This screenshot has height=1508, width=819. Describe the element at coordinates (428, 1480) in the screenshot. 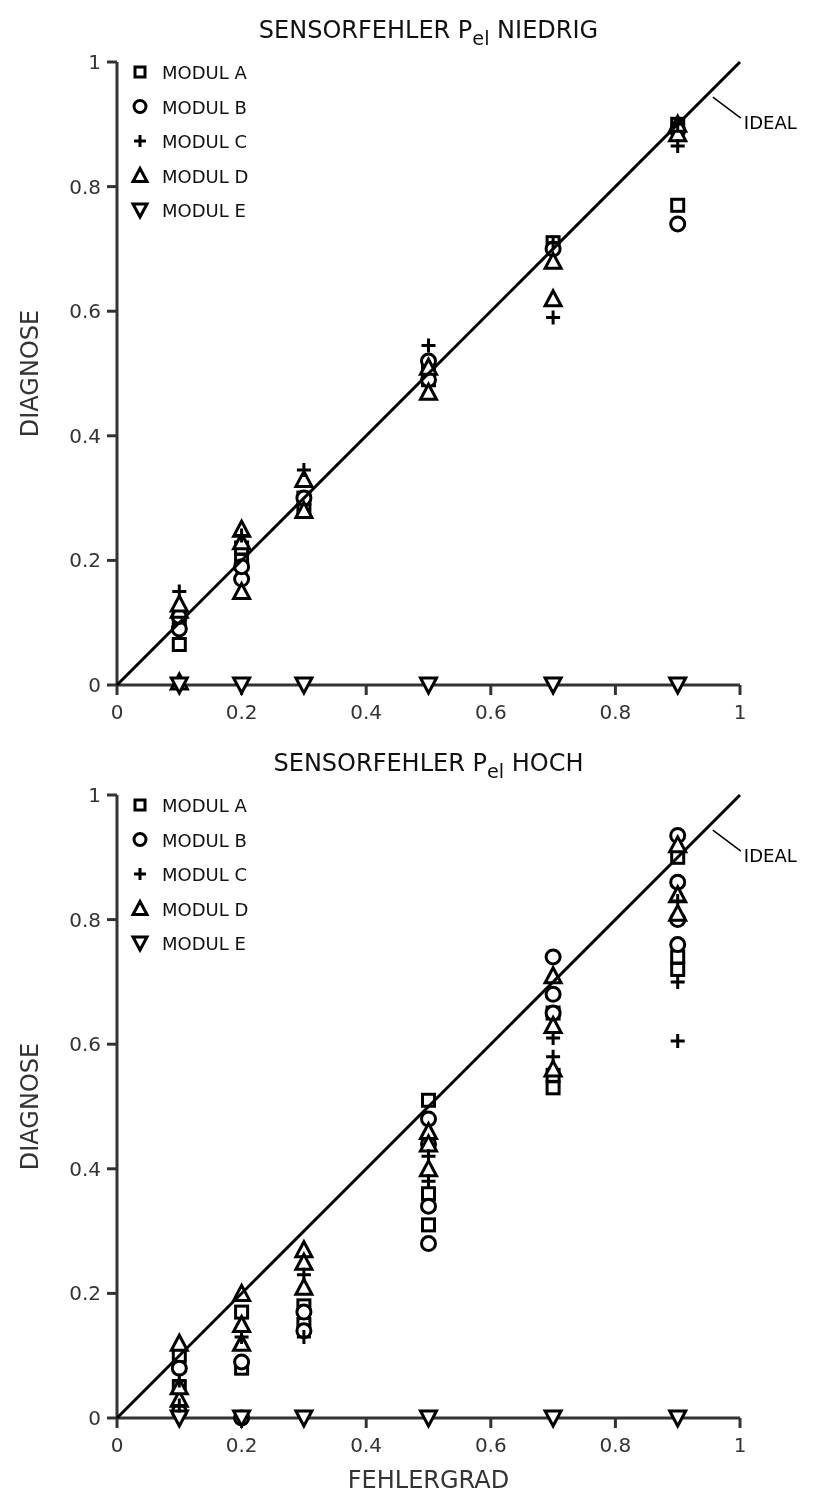

I see `x-axis-title: FEHLERGRAD` at that location.